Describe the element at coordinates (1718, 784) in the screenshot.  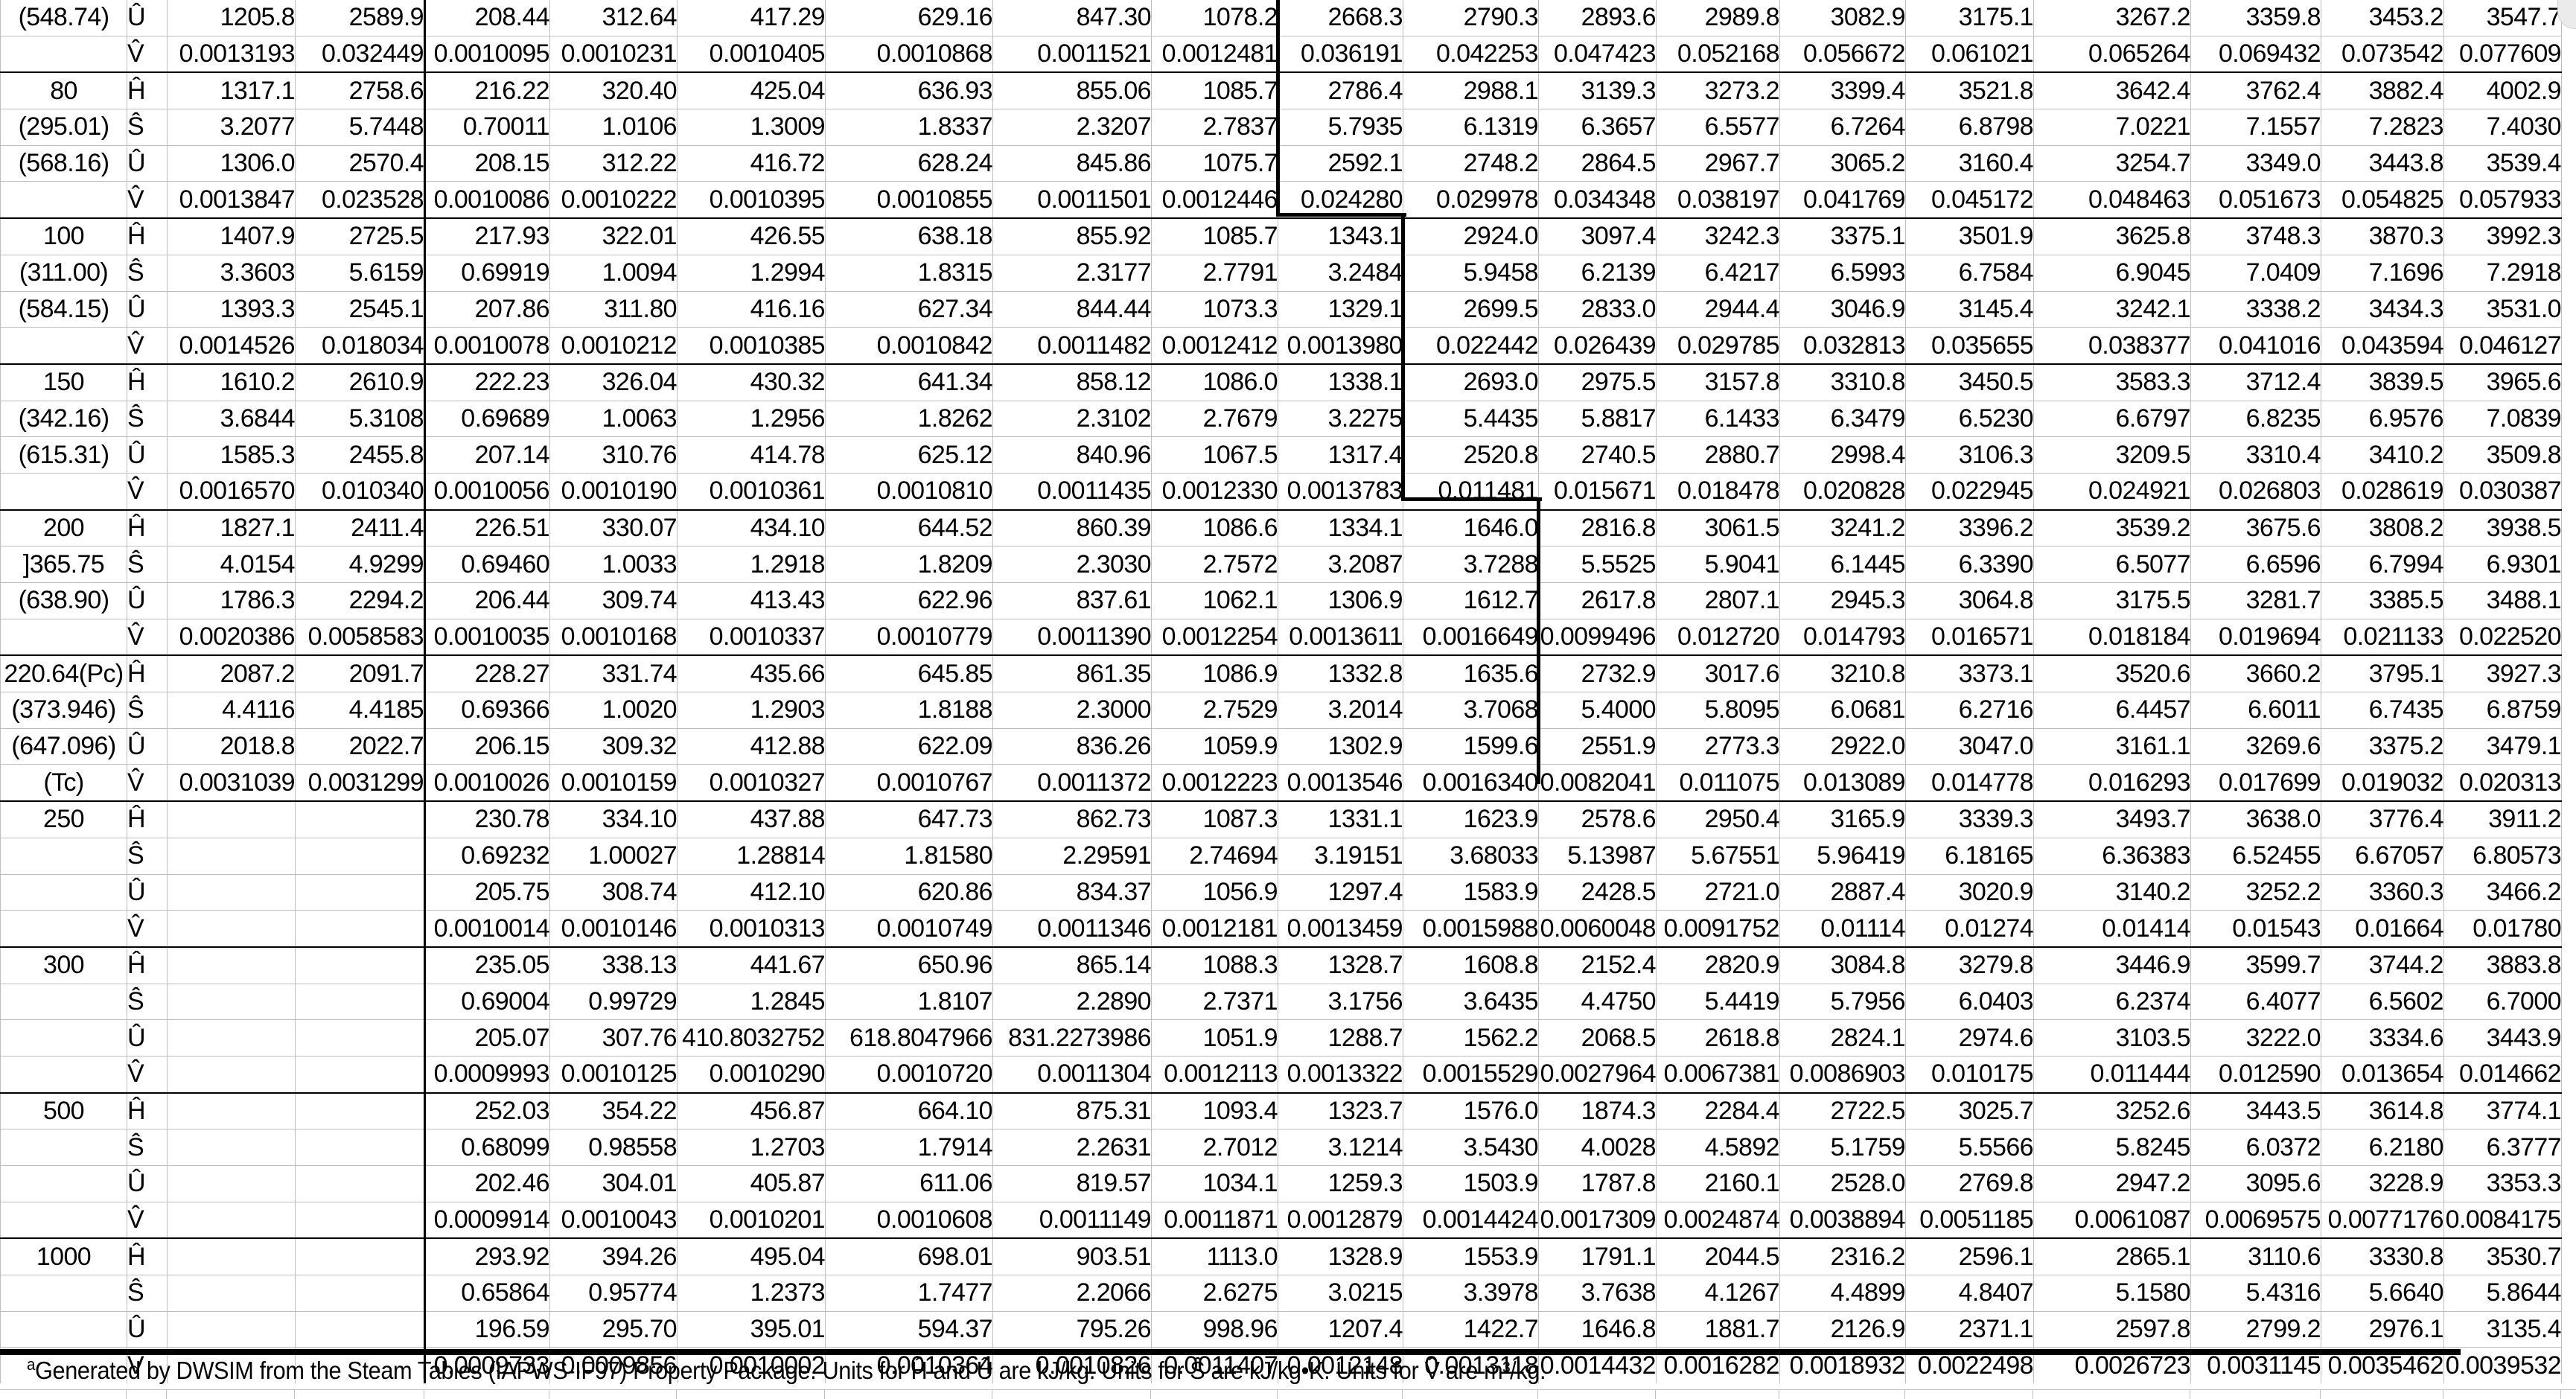
I see `value-cell: 0.011075` at that location.